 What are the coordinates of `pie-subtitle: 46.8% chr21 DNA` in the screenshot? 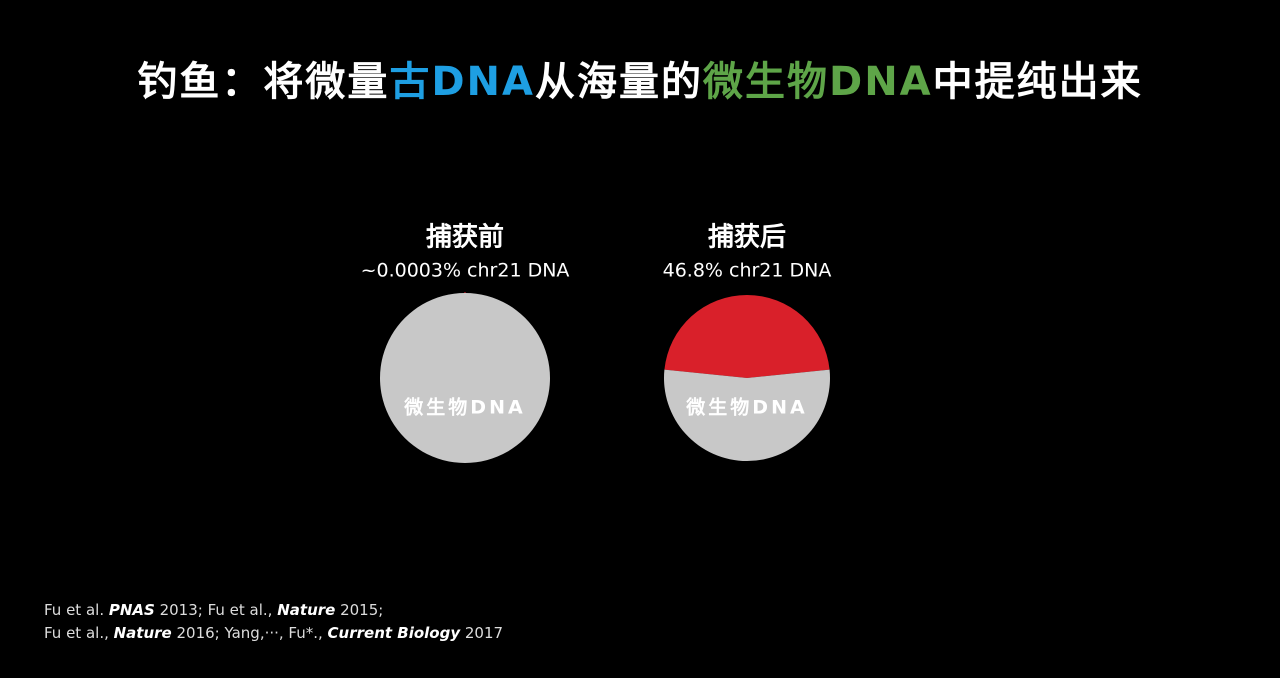 It's located at (747, 271).